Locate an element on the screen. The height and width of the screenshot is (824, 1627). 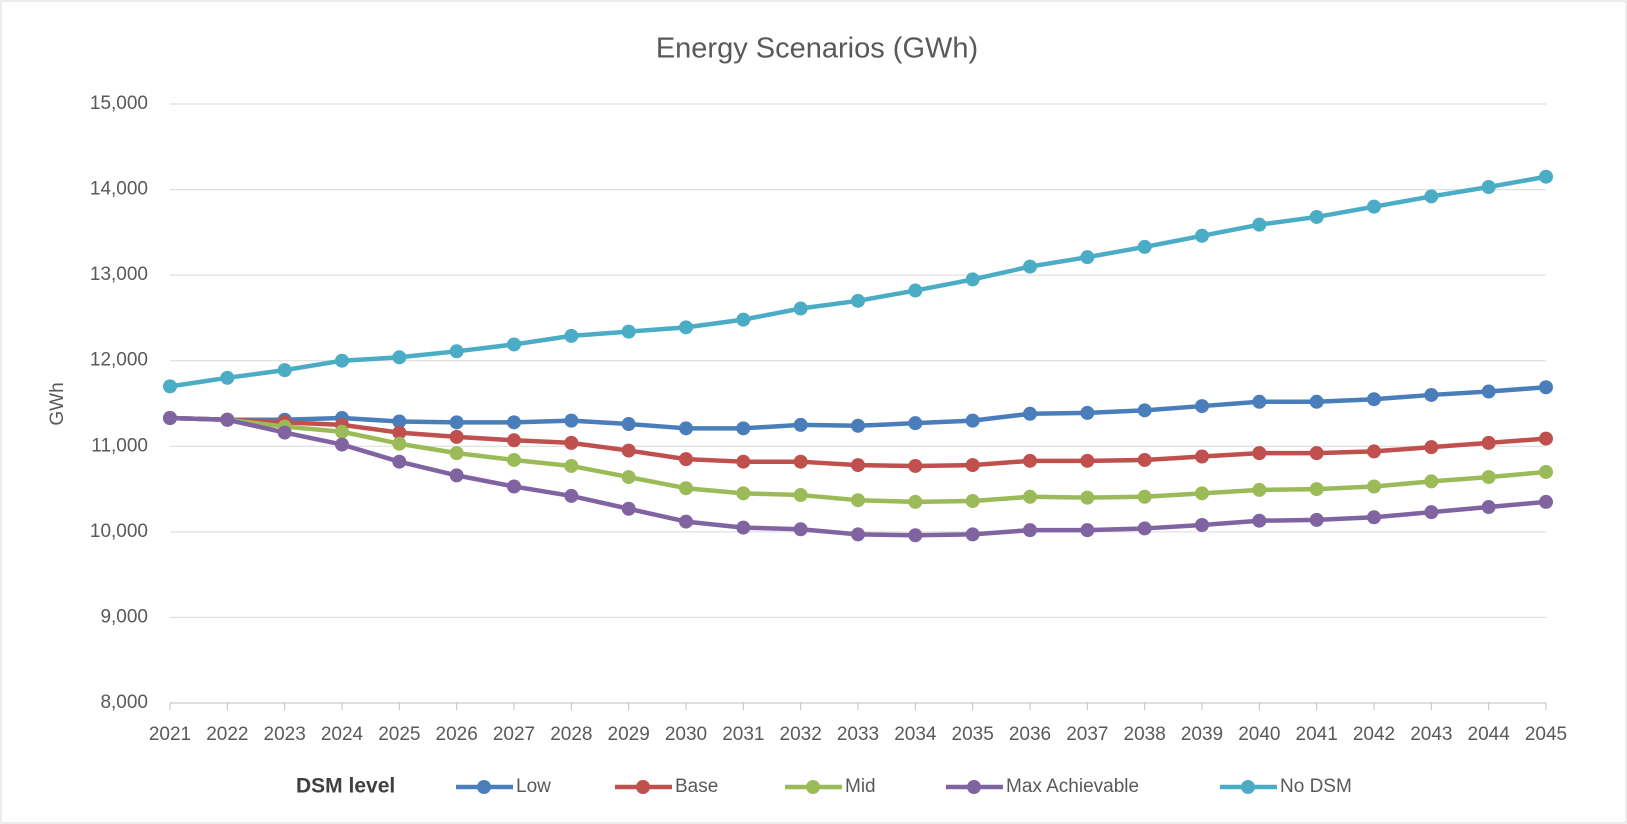
x-tick-label: 2037 is located at coordinates (1087, 734).